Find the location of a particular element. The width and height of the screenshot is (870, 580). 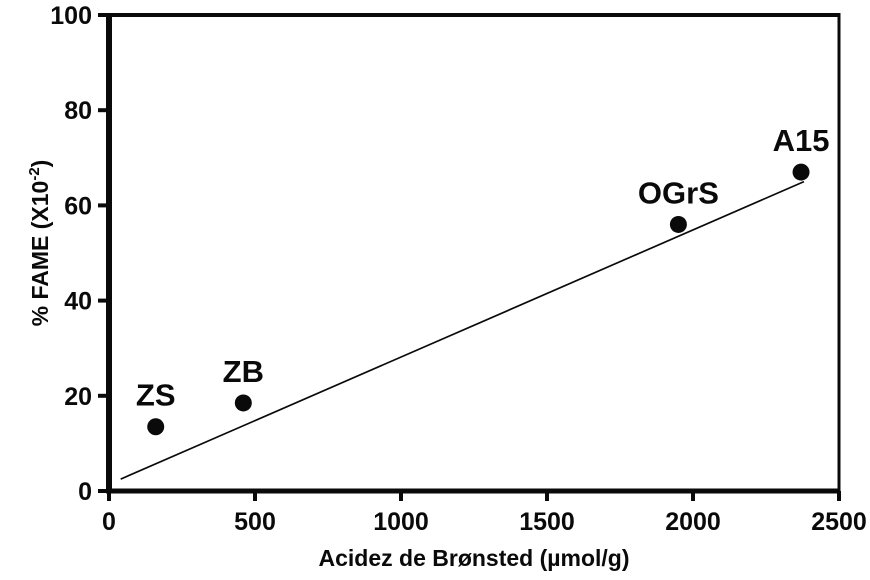

x-tick-label: 2500 is located at coordinates (839, 522).